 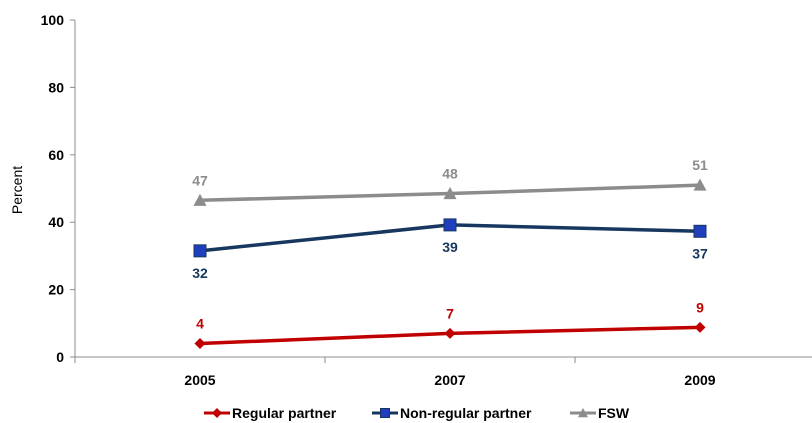 I want to click on y-axis: 0 20 40 60 80 100, so click(x=58, y=188).